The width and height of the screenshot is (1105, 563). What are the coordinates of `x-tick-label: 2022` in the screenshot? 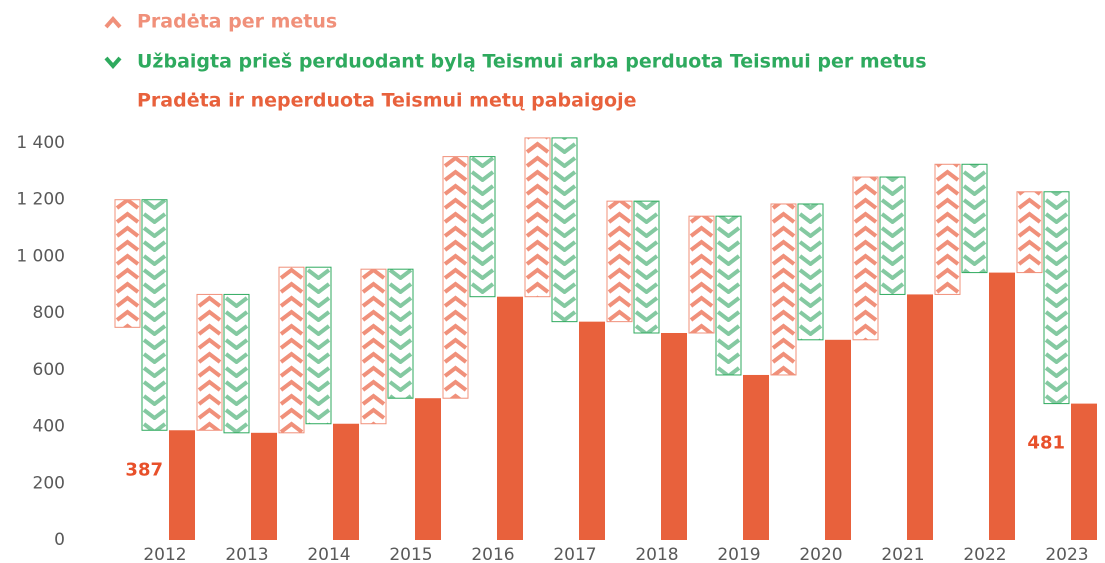 It's located at (984, 554).